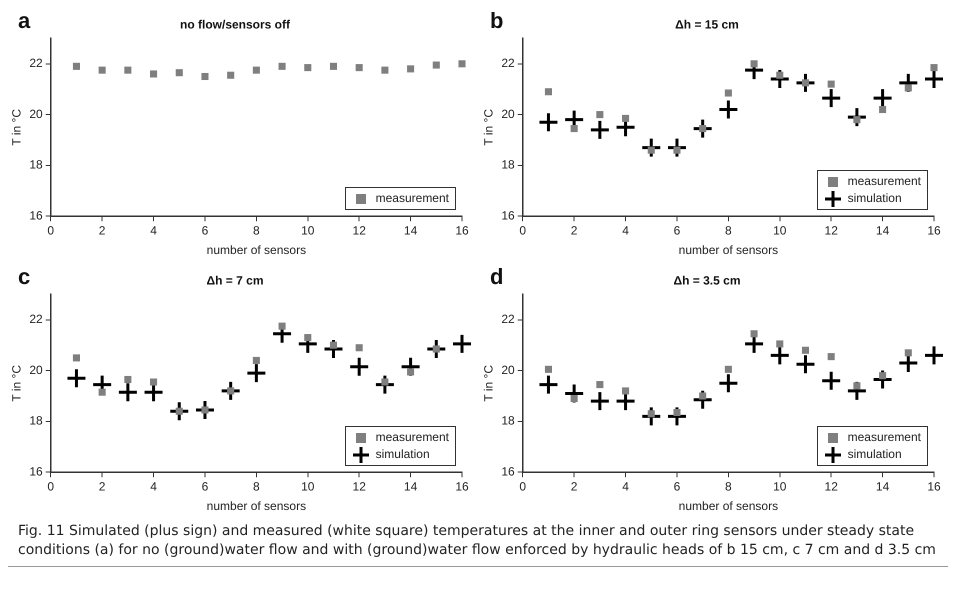 The height and width of the screenshot is (609, 956). What do you see at coordinates (24, 21) in the screenshot?
I see `text: a` at bounding box center [24, 21].